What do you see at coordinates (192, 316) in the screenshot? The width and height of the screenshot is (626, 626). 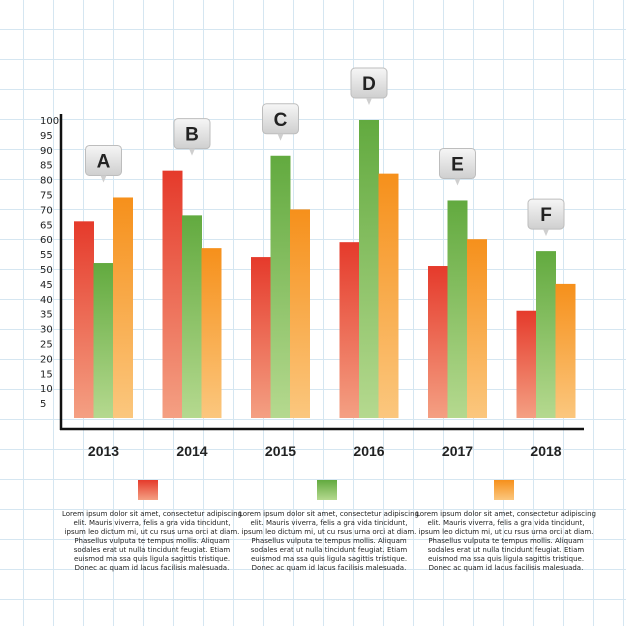 I see `bar-green-2014` at bounding box center [192, 316].